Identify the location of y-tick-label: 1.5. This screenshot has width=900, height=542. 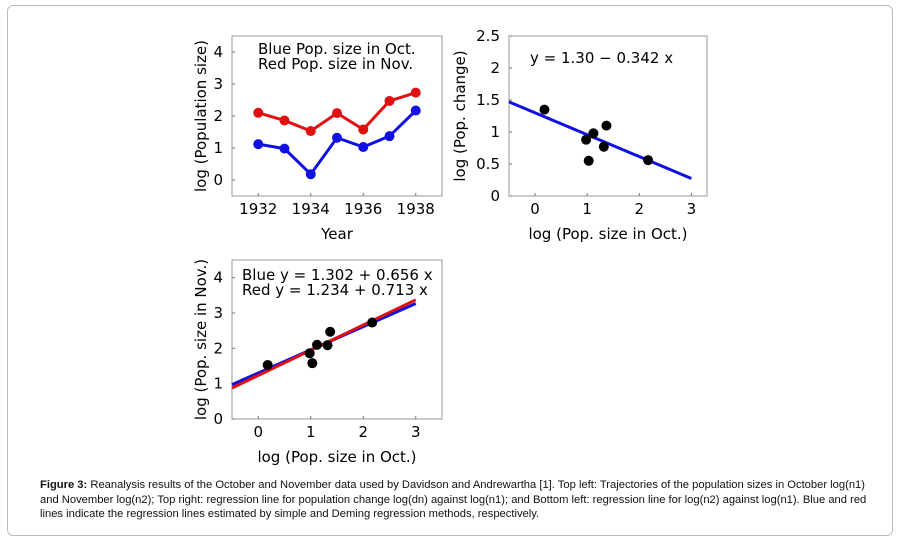
(488, 100).